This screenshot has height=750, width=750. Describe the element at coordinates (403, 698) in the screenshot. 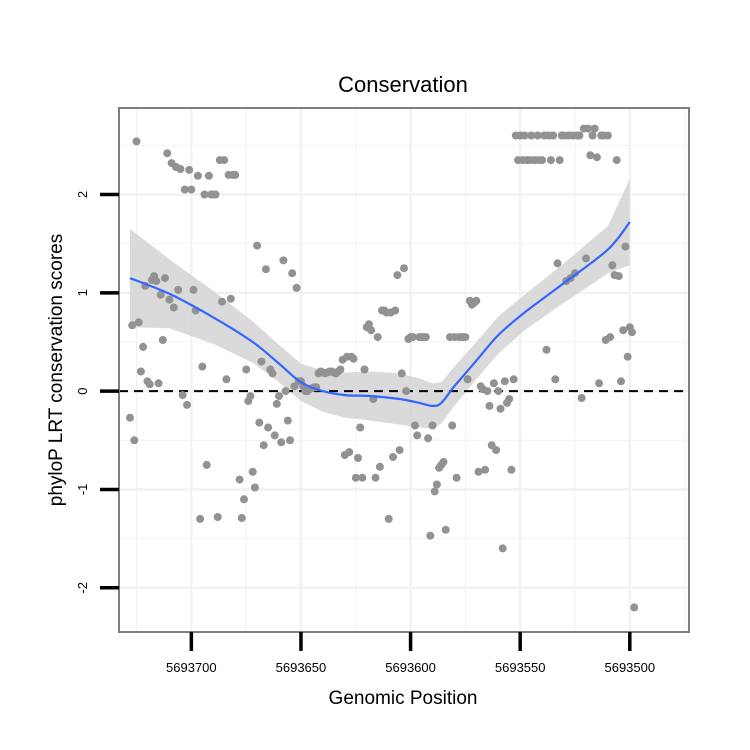

I see `x-axis-label: Genomic Position` at that location.